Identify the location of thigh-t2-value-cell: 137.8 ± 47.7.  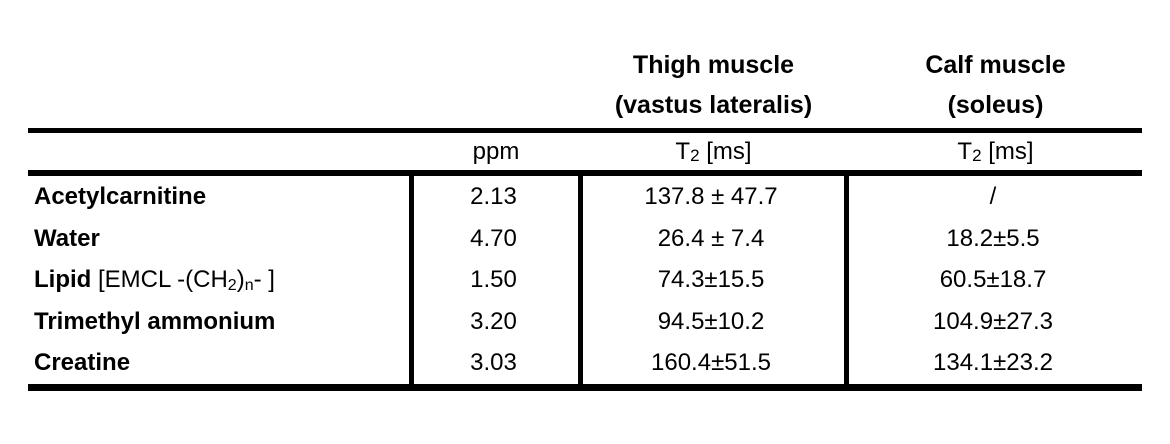
(711, 196).